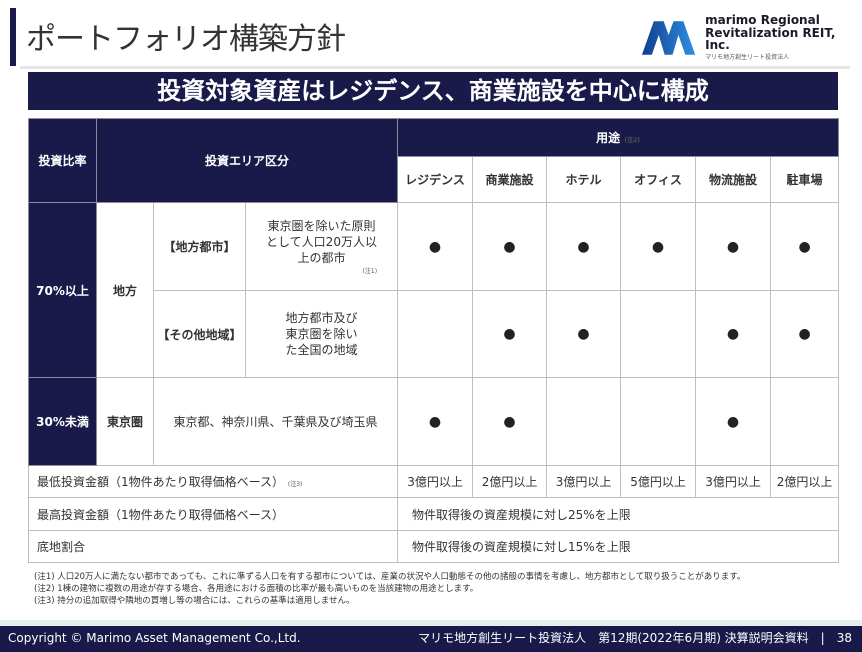  I want to click on title-accent-bar, so click(13, 37).